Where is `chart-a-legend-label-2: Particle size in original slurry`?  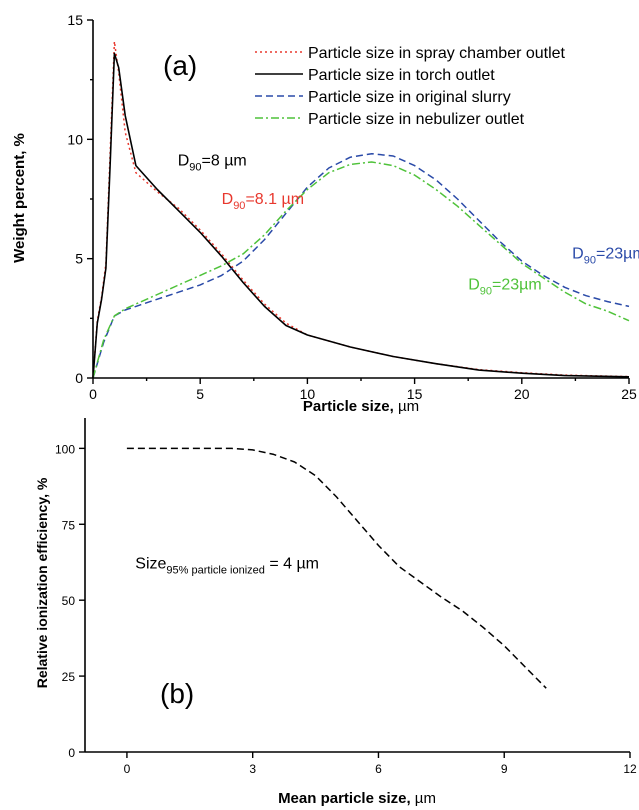 chart-a-legend-label-2: Particle size in original slurry is located at coordinates (409, 97).